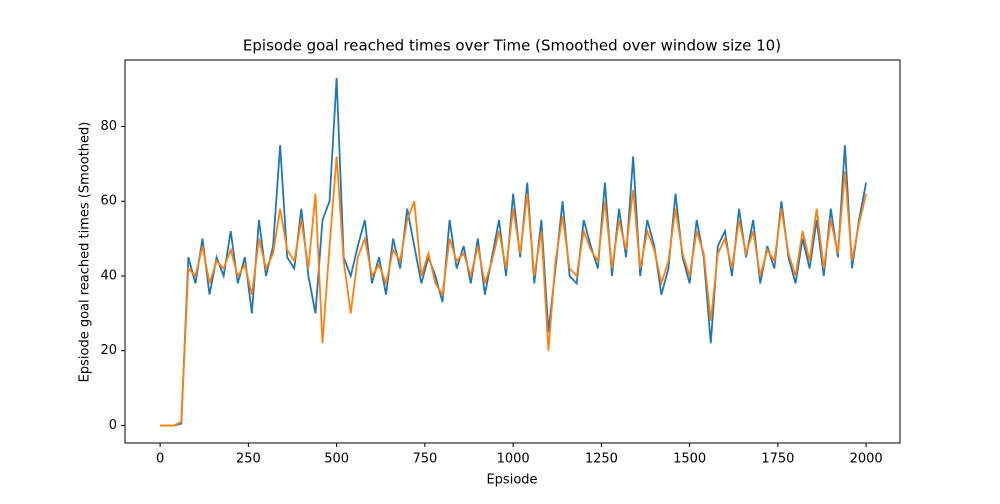  I want to click on x-tick-label: 1250, so click(601, 459).